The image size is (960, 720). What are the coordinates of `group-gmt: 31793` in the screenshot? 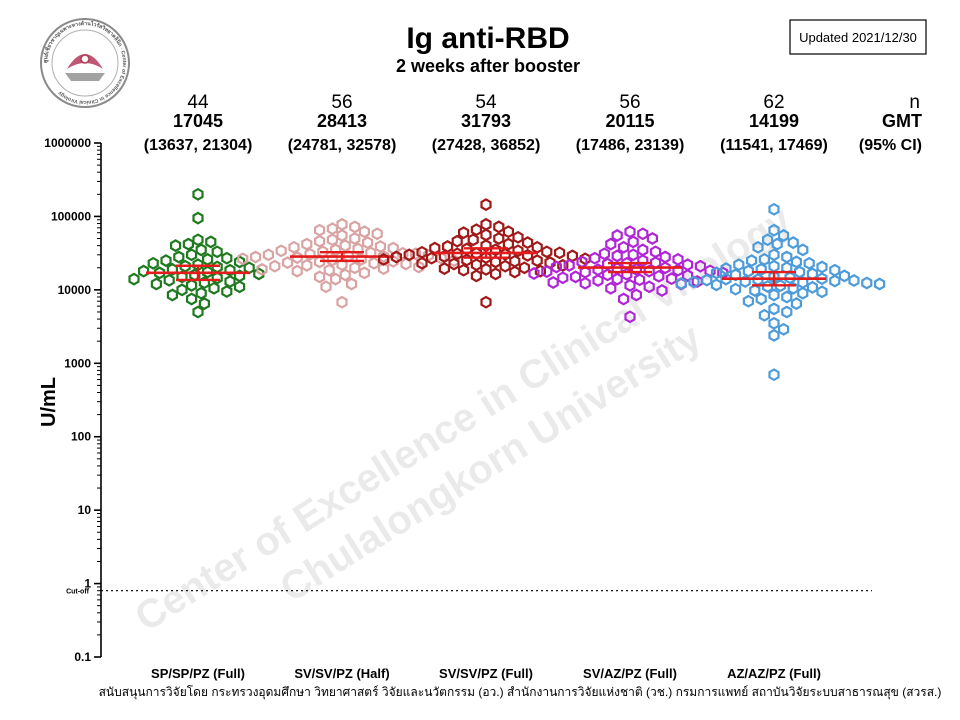 It's located at (486, 121).